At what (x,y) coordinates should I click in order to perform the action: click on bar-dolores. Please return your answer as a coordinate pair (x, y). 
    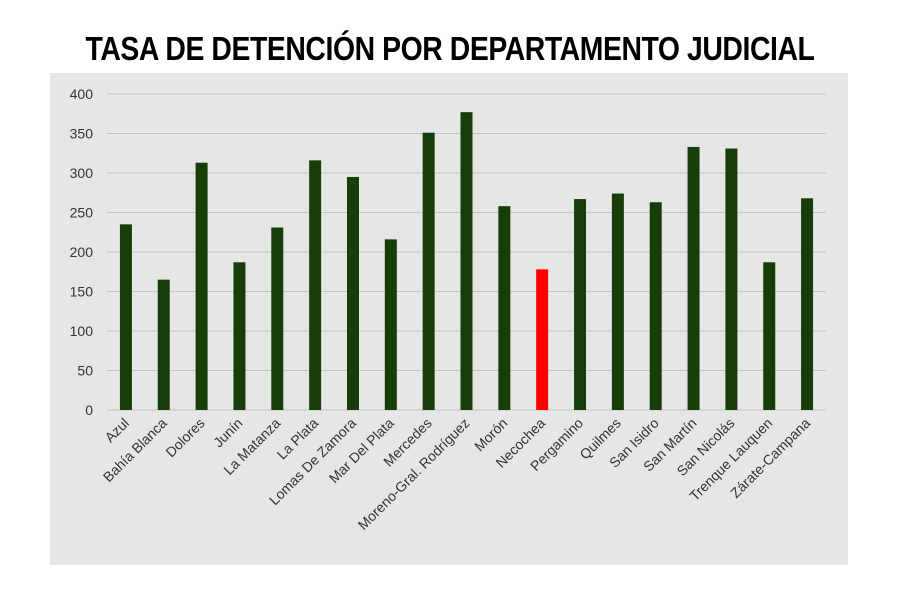
    Looking at the image, I should click on (201, 286).